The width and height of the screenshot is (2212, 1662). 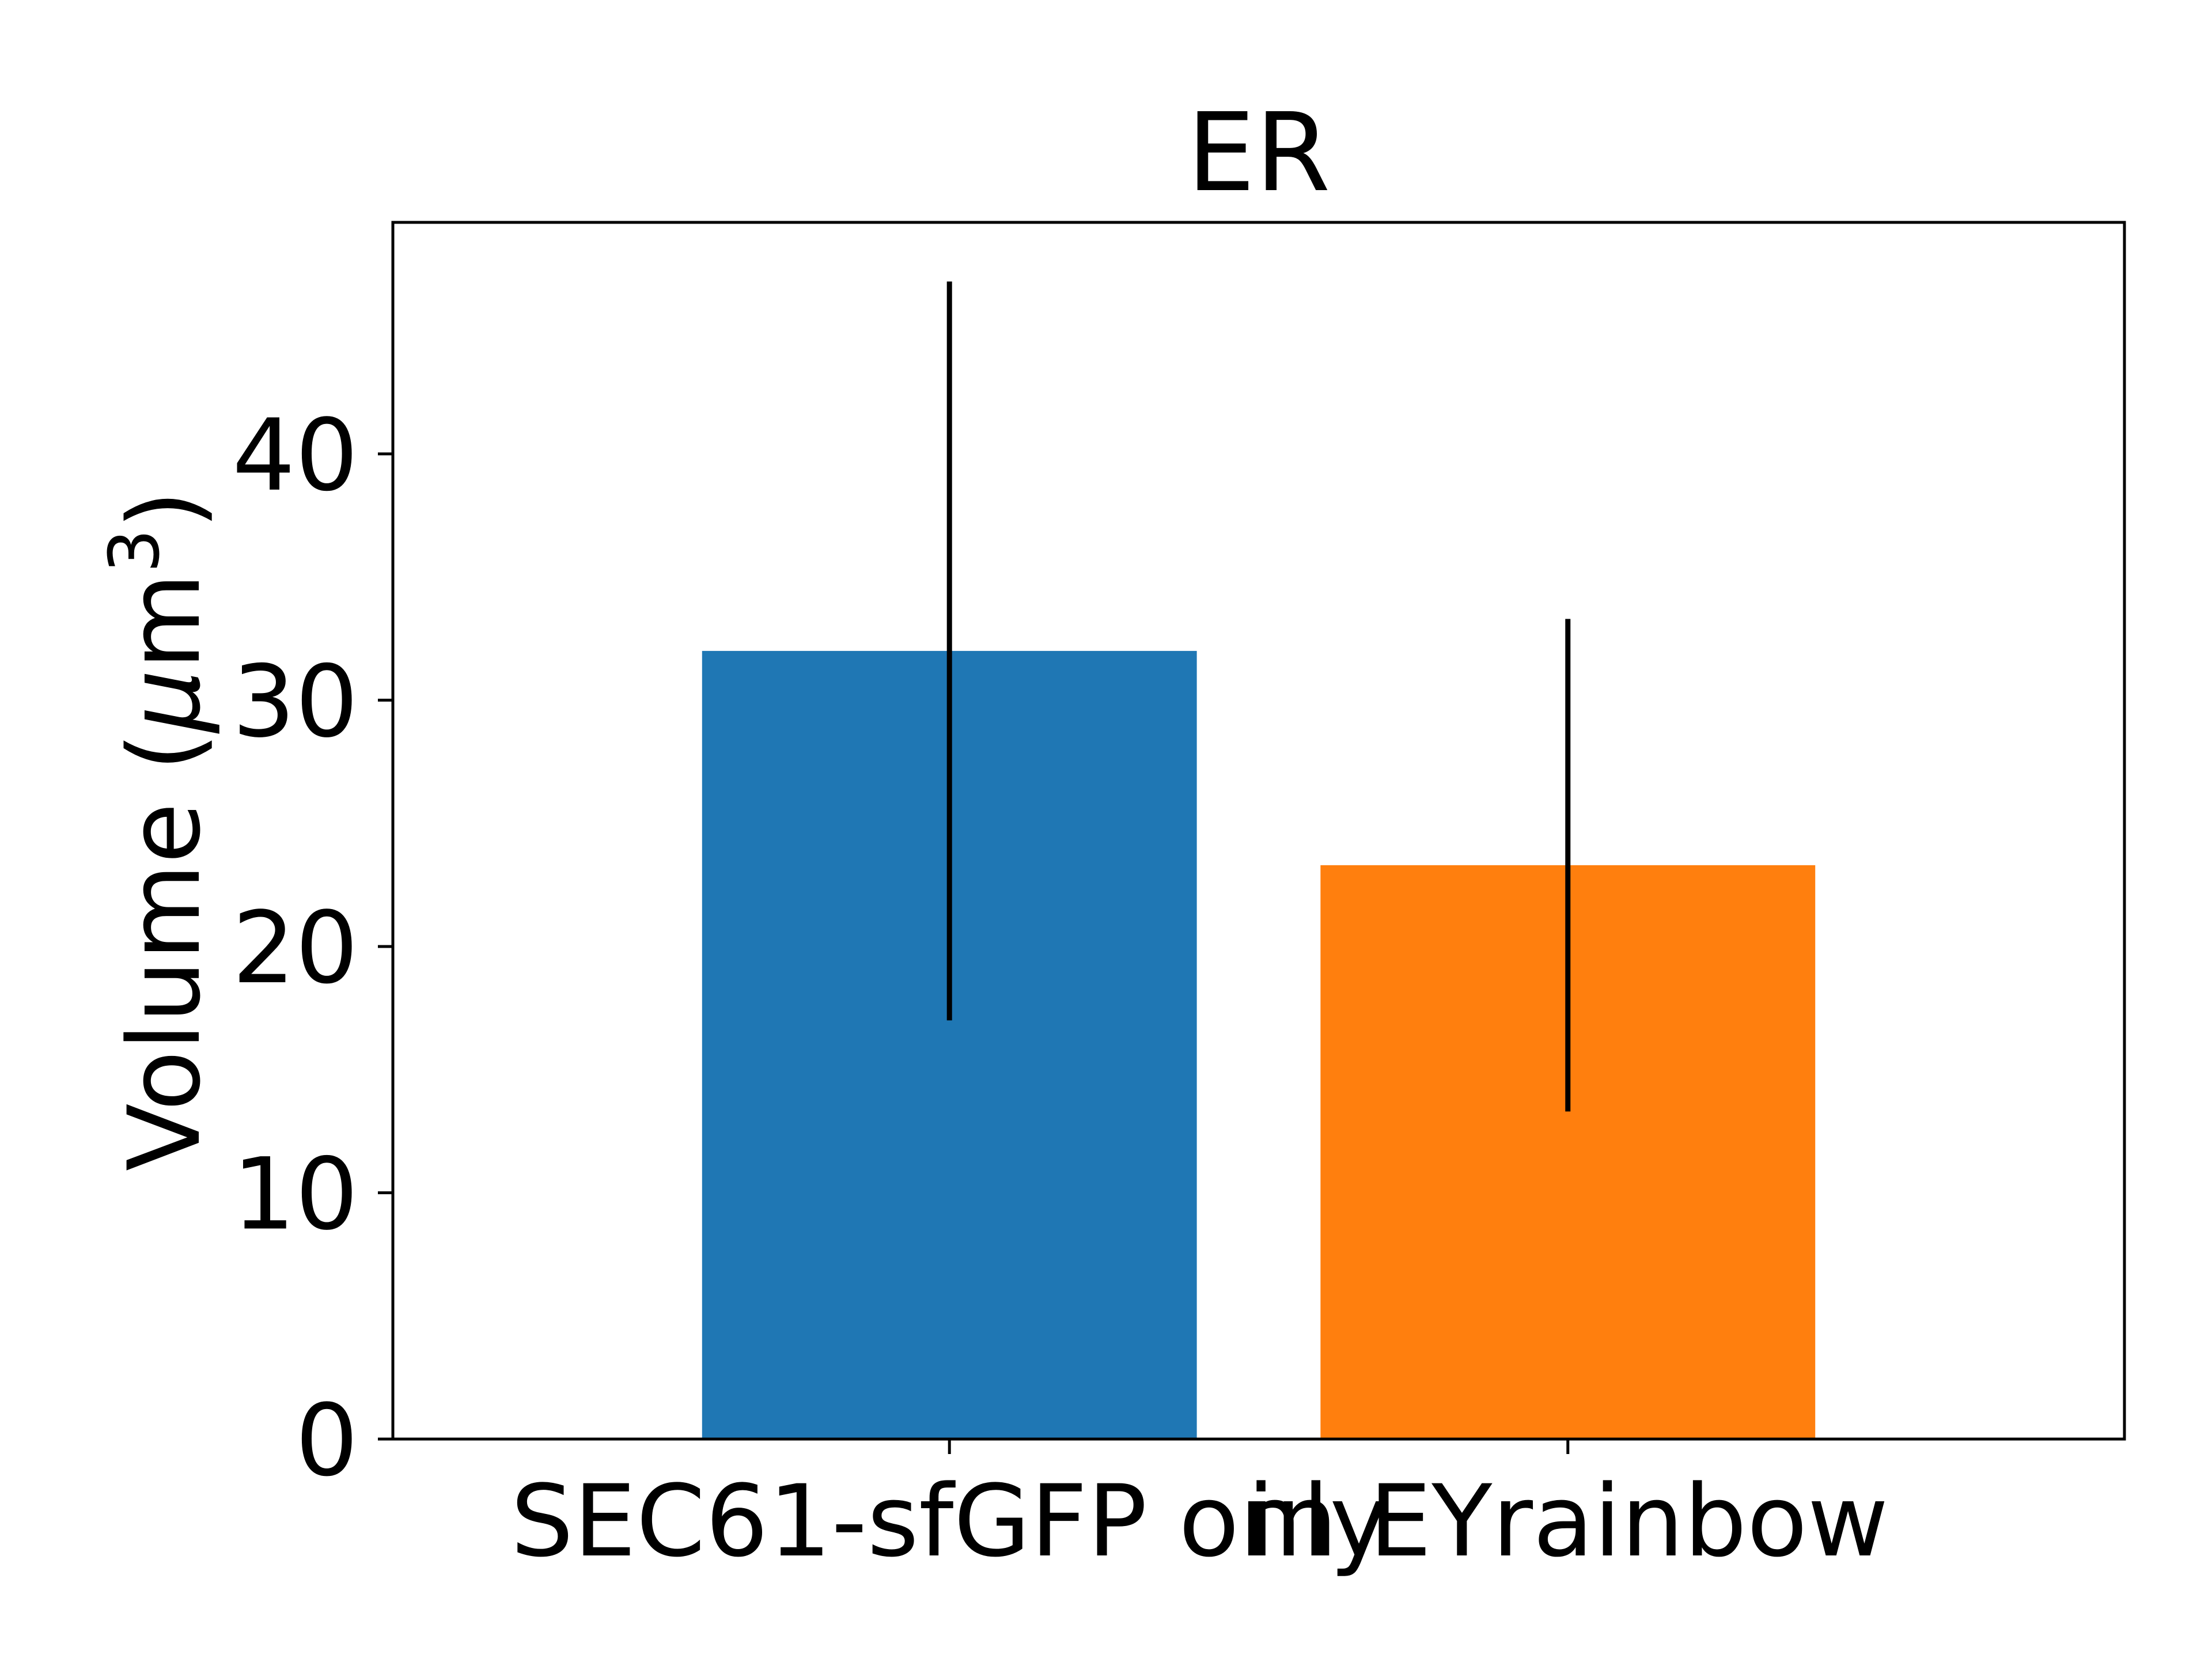 I want to click on x-tick-label-1: in EYrainbow, so click(x=1567, y=1521).